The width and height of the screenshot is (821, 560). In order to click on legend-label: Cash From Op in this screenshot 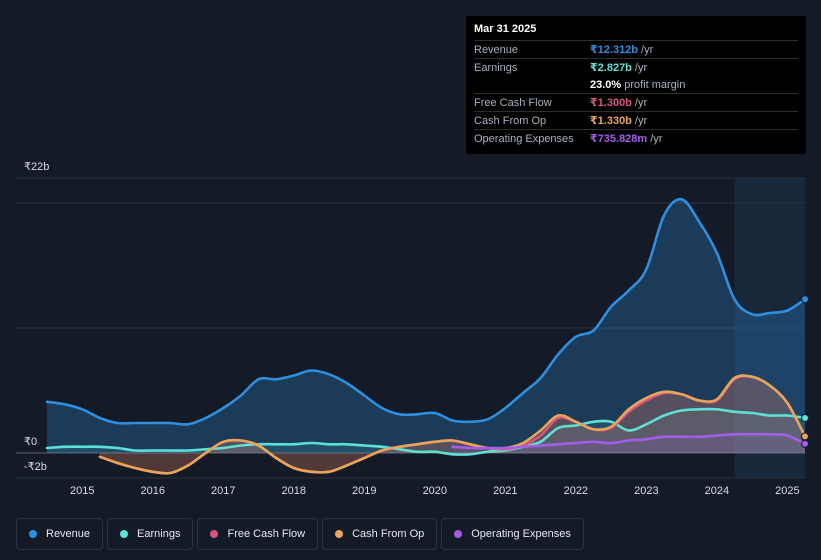, I will do `click(388, 534)`.